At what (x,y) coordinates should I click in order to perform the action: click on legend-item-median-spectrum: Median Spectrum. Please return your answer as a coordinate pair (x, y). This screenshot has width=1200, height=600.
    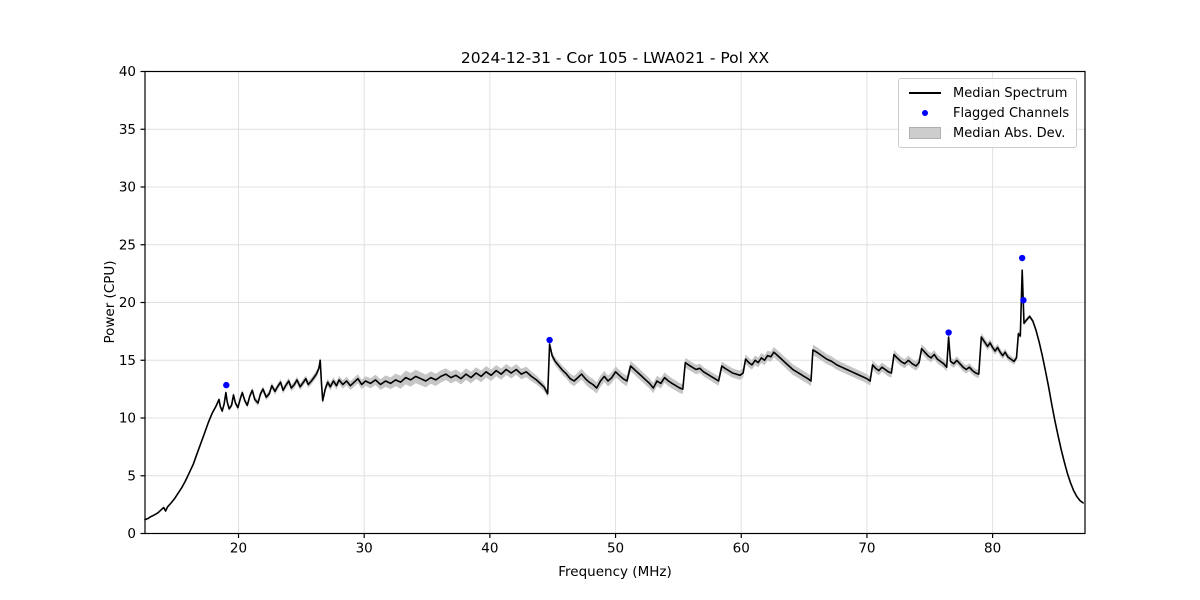
    Looking at the image, I should click on (988, 93).